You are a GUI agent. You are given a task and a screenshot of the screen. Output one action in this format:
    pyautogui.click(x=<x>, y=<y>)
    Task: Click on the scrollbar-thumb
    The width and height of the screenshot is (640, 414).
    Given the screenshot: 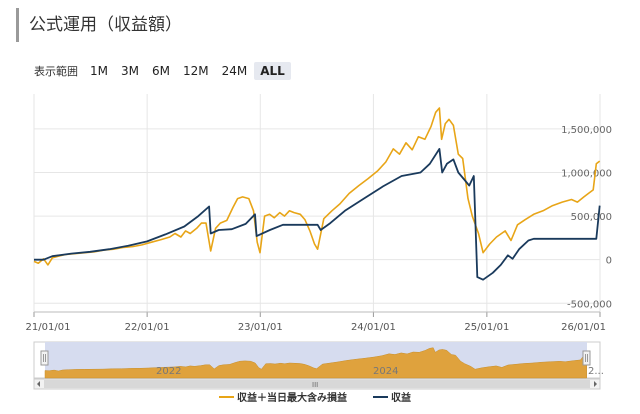 What is the action you would take?
    pyautogui.click(x=317, y=384)
    